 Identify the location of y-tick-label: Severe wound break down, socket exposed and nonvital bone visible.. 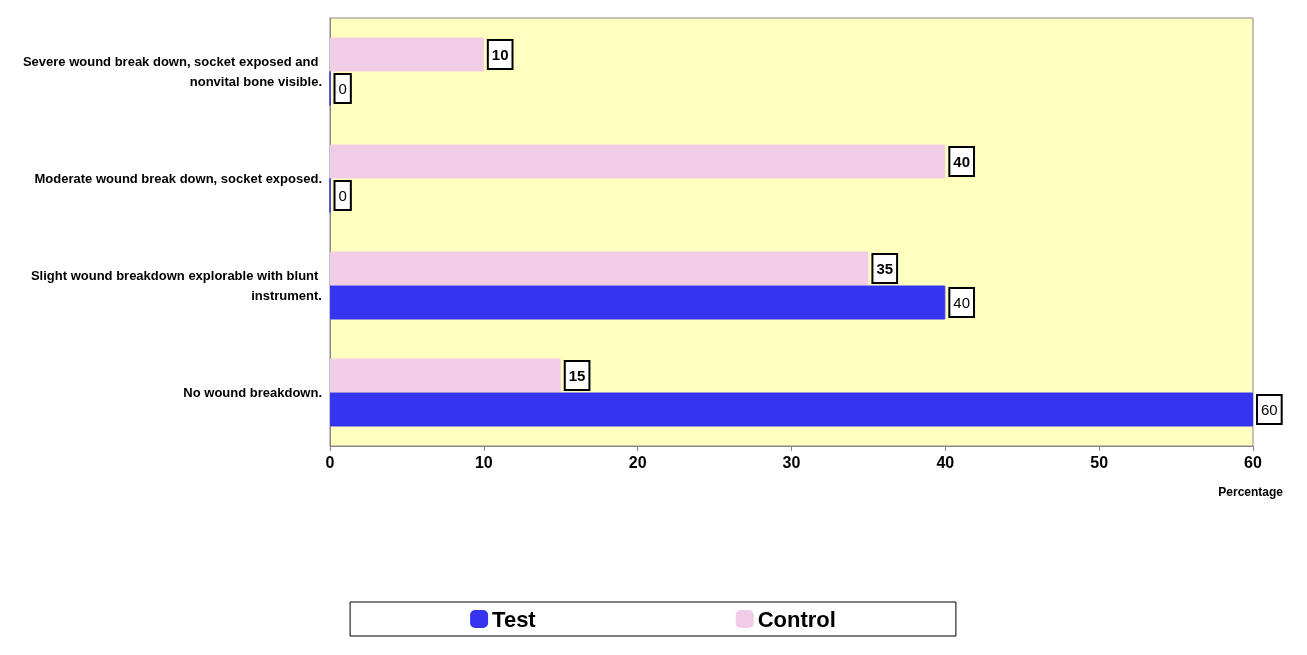
(172, 71).